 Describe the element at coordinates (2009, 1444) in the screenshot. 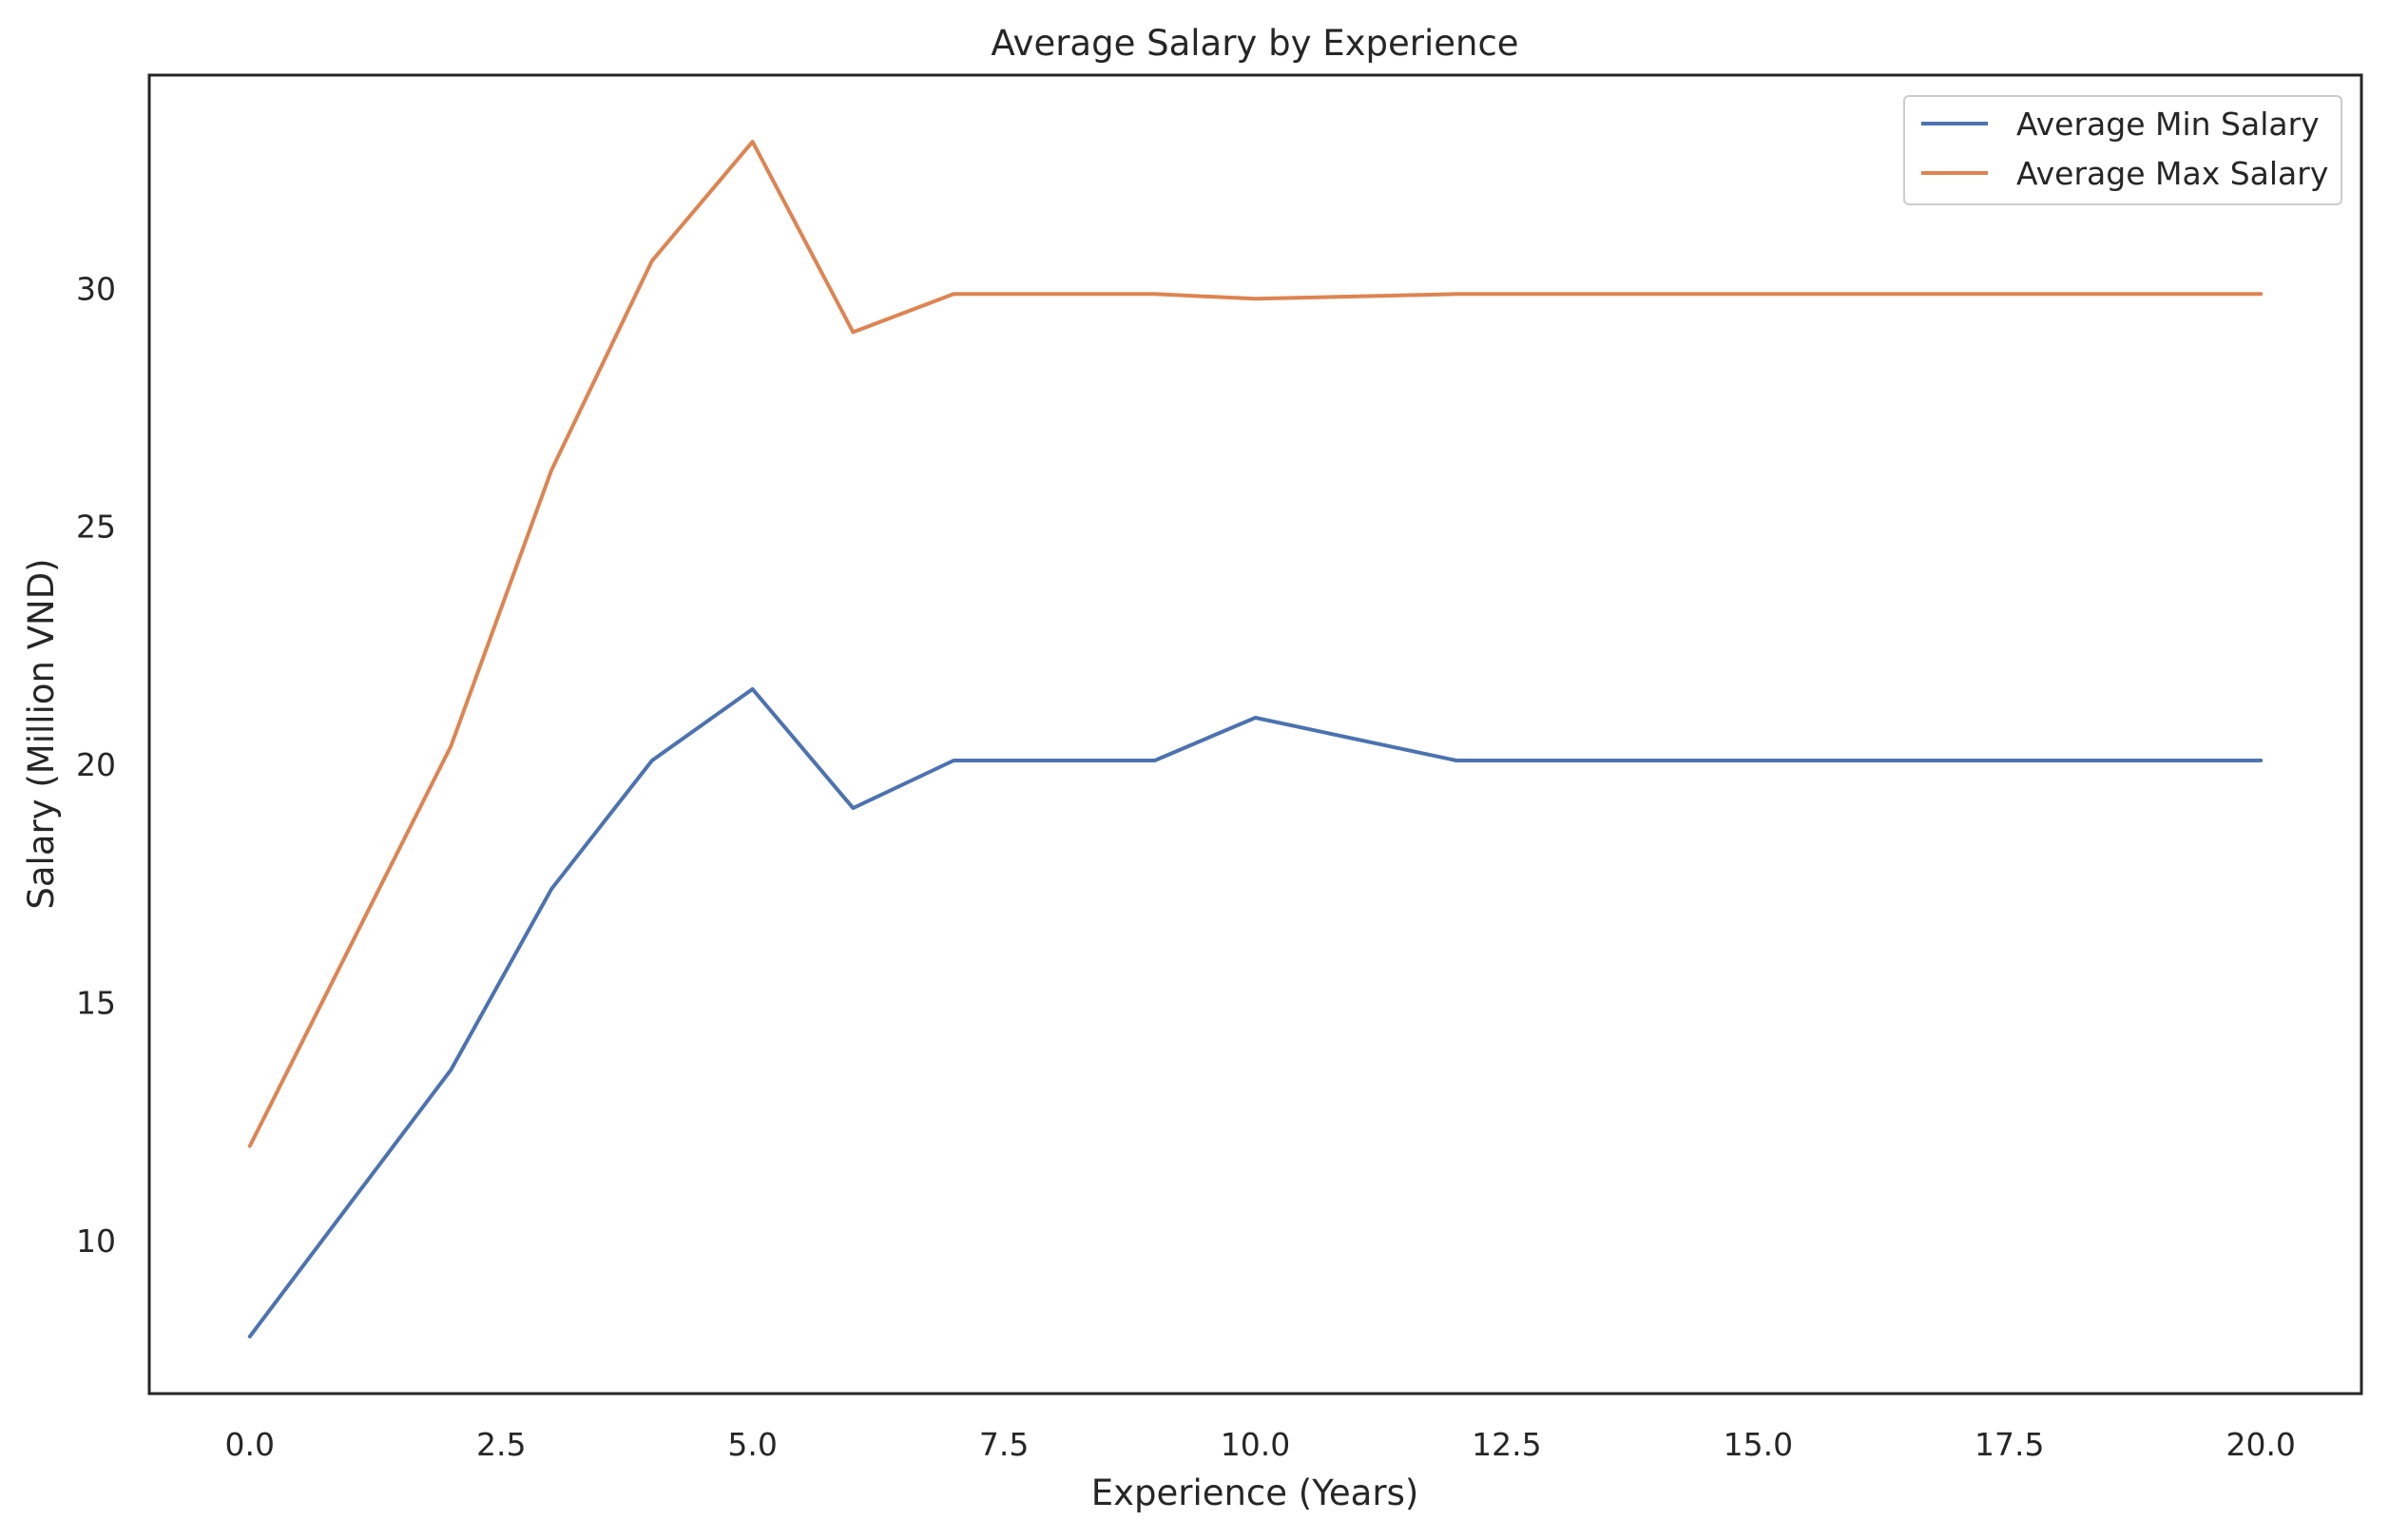

I see `x-tick-label: 17.5` at that location.